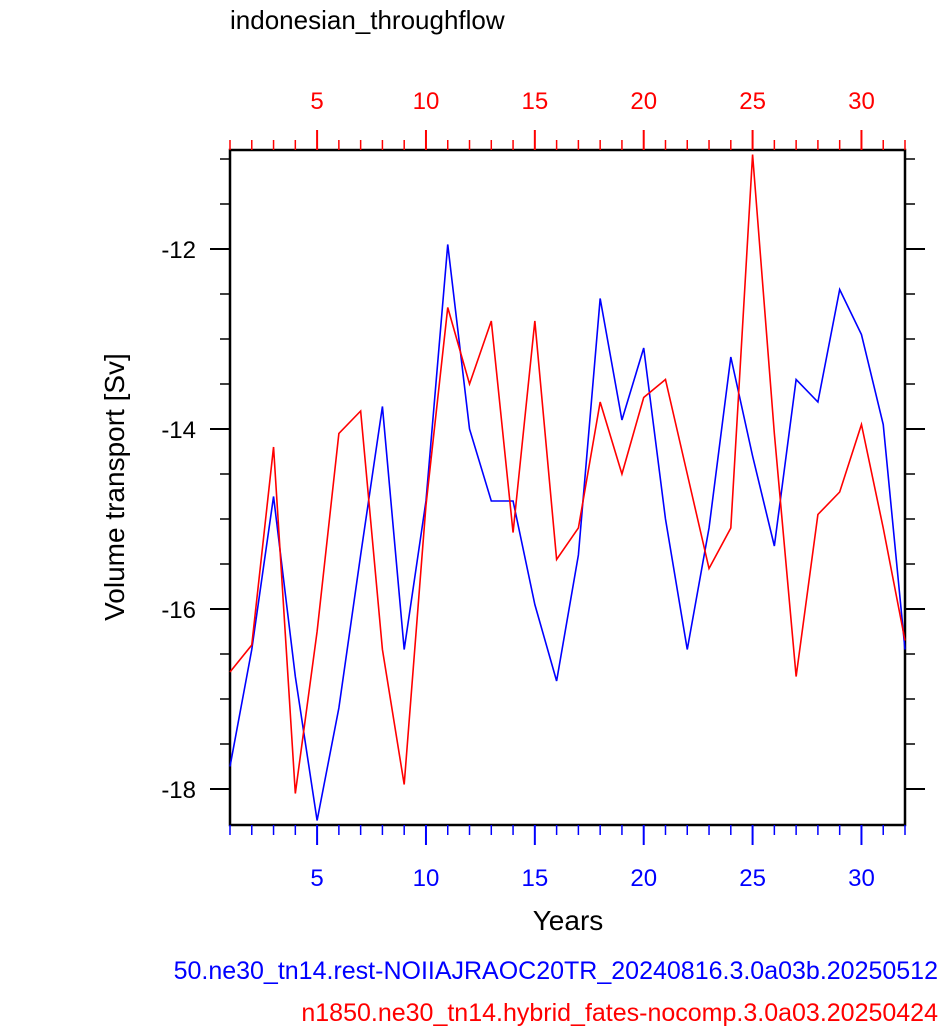 The image size is (944, 1036). Describe the element at coordinates (114, 487) in the screenshot. I see `y-axis-label: Volume transport [Sv]` at that location.